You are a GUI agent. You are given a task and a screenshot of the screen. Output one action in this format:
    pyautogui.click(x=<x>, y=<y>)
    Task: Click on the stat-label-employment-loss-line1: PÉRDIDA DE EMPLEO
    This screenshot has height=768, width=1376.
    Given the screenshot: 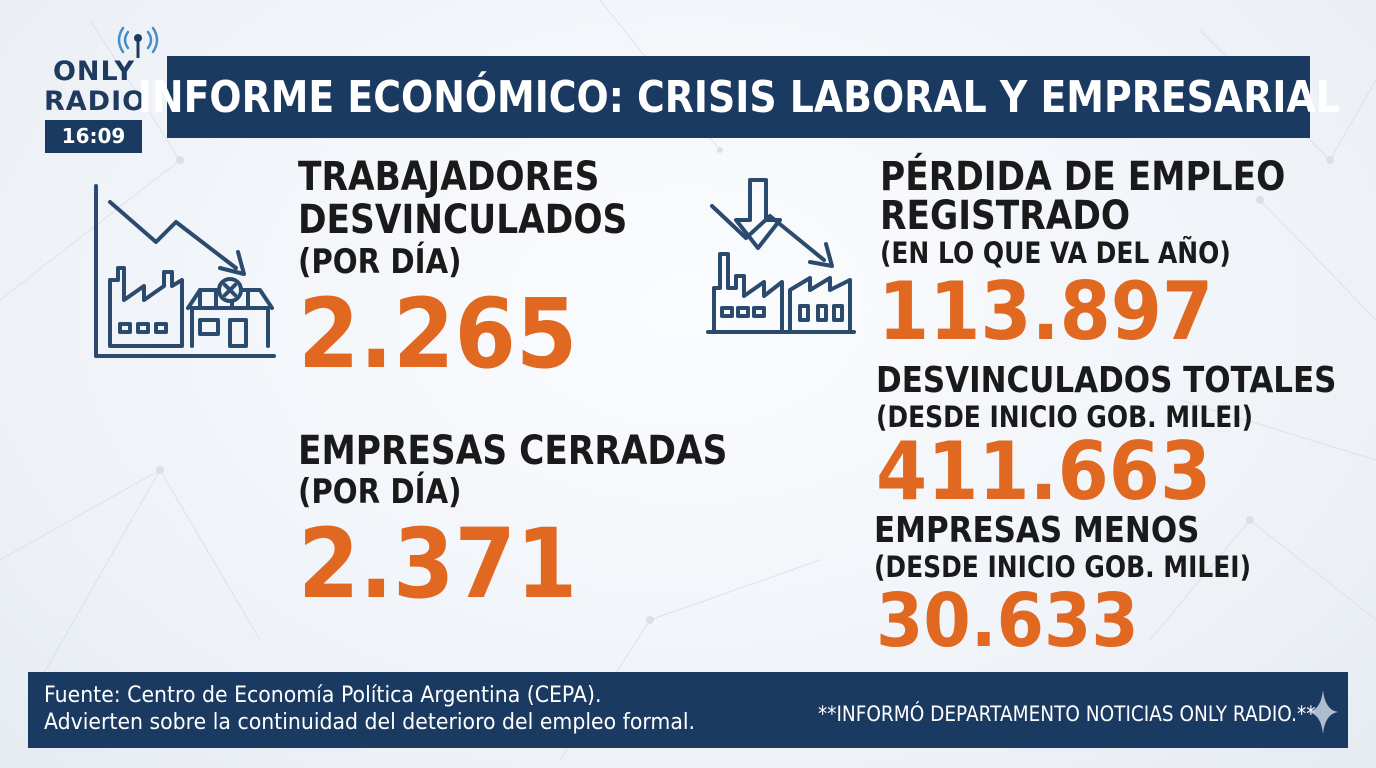 What is the action you would take?
    pyautogui.click(x=1083, y=177)
    